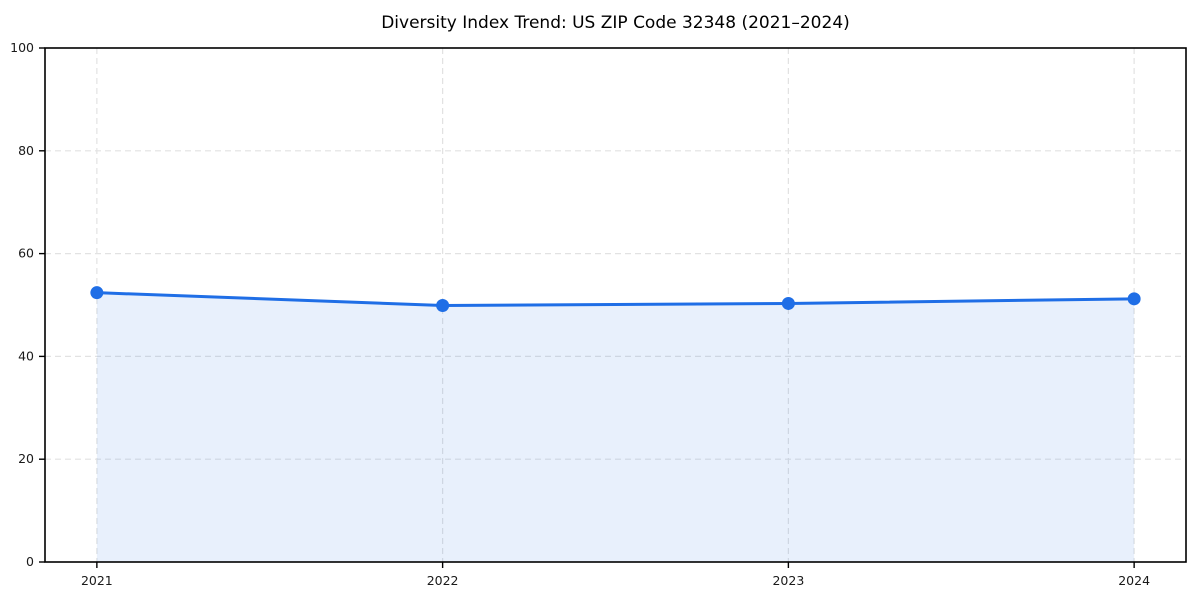 This screenshot has width=1200, height=600. Describe the element at coordinates (26, 458) in the screenshot. I see `y-tick-label: 20` at that location.